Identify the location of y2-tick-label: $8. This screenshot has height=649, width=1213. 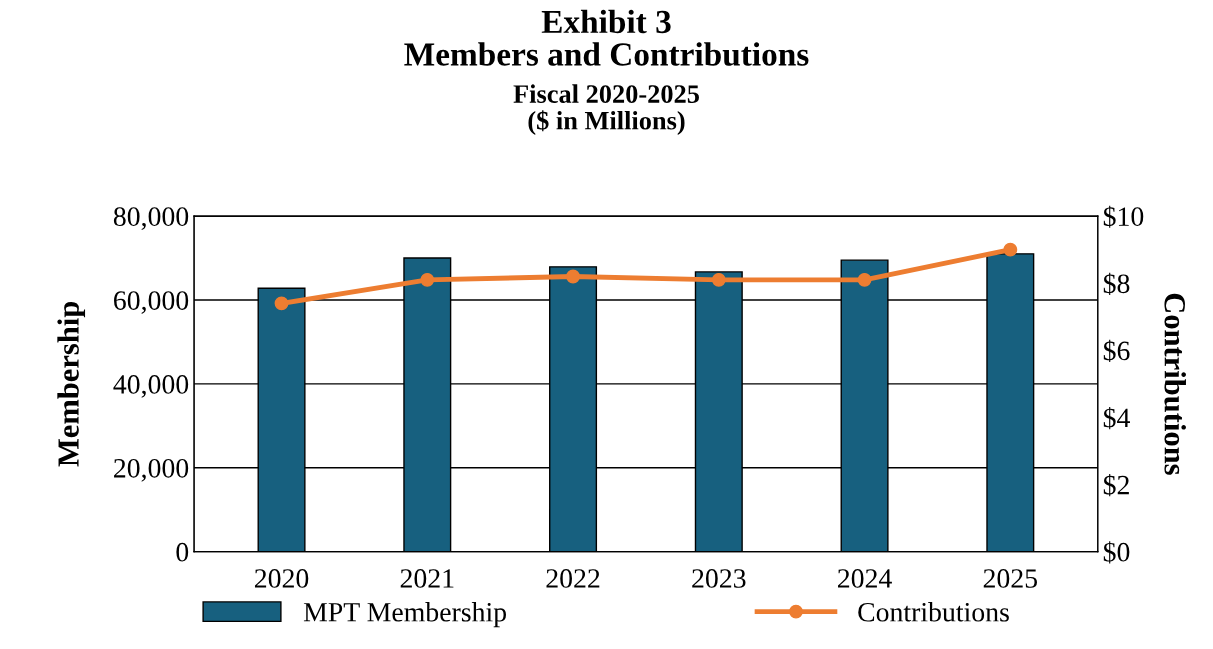
(1116, 283).